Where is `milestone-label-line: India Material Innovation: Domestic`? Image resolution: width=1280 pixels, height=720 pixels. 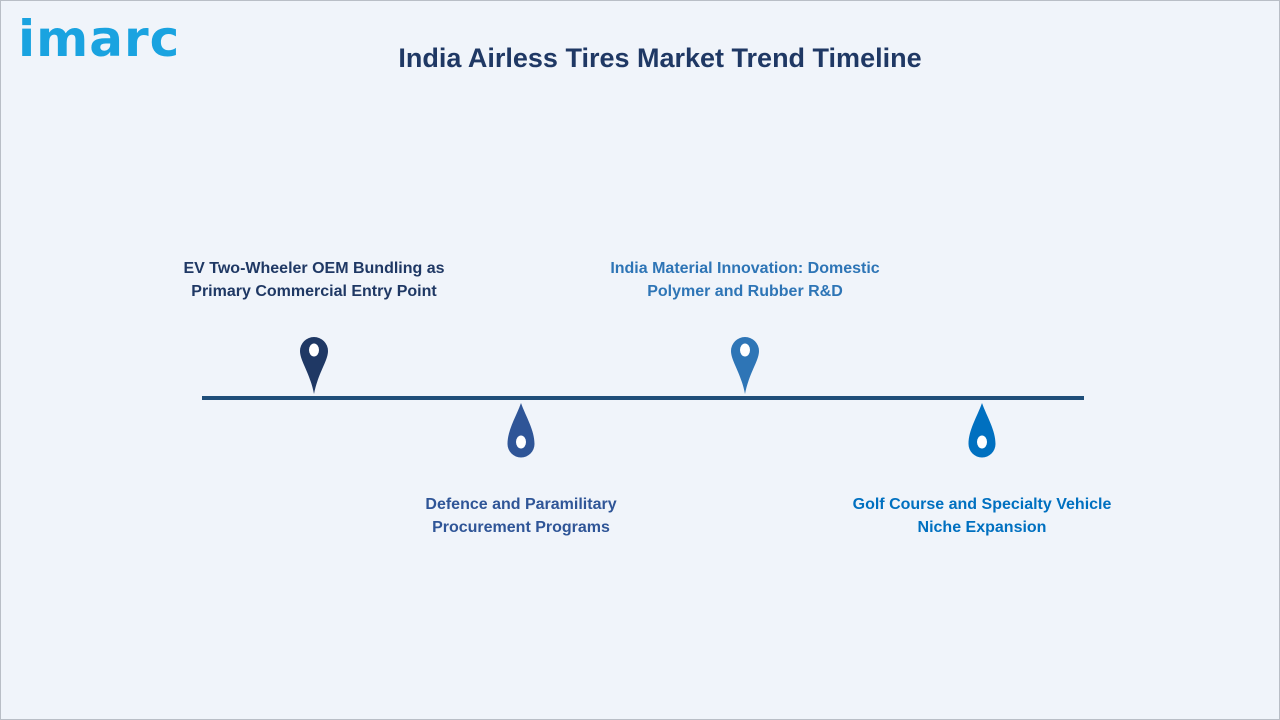
milestone-label-line: India Material Innovation: Domestic is located at coordinates (745, 268).